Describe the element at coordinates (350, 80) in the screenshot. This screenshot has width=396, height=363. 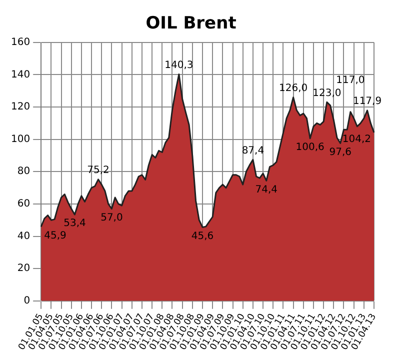
I see `data-label: 117,0` at that location.